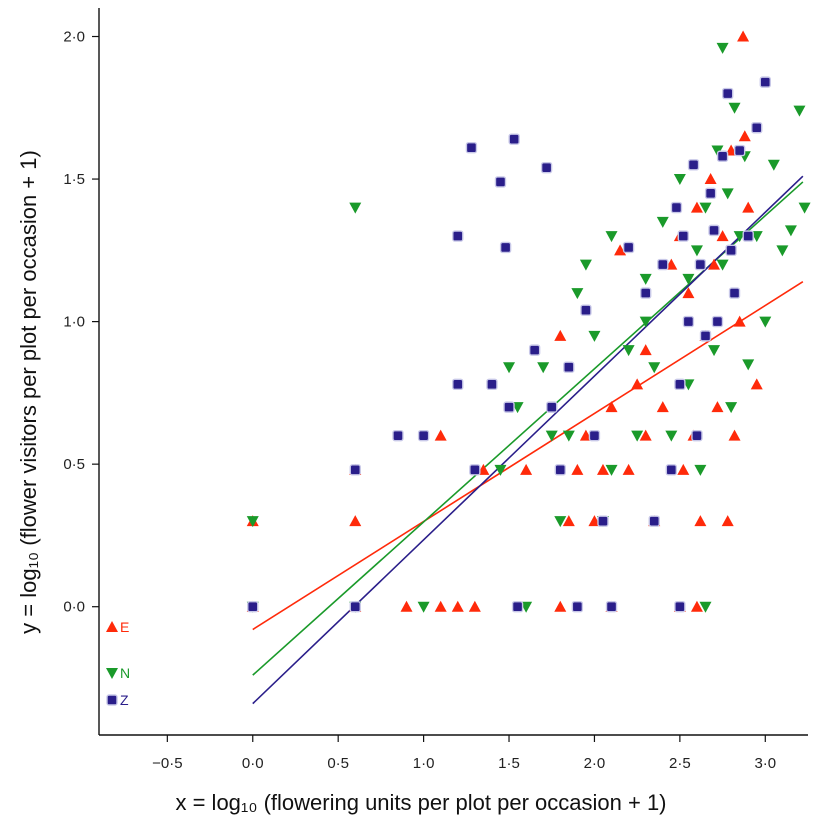 The width and height of the screenshot is (818, 820). Describe the element at coordinates (74, 464) in the screenshot. I see `y-tick-label: 0·5` at that location.